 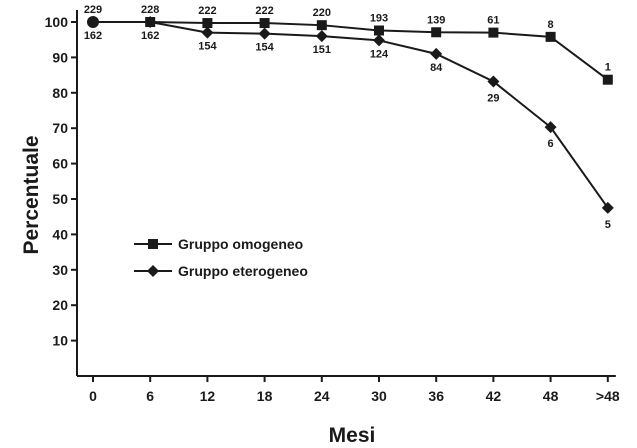 What do you see at coordinates (221, 257) in the screenshot?
I see `legend: Gruppo omogeneo Gruppo eterogeneo` at bounding box center [221, 257].